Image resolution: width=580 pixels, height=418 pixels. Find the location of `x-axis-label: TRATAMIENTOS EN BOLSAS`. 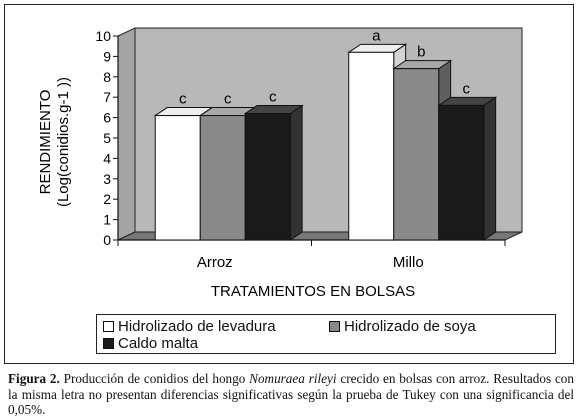

x-axis-label: TRATAMIENTOS EN BOLSAS is located at coordinates (313, 291).